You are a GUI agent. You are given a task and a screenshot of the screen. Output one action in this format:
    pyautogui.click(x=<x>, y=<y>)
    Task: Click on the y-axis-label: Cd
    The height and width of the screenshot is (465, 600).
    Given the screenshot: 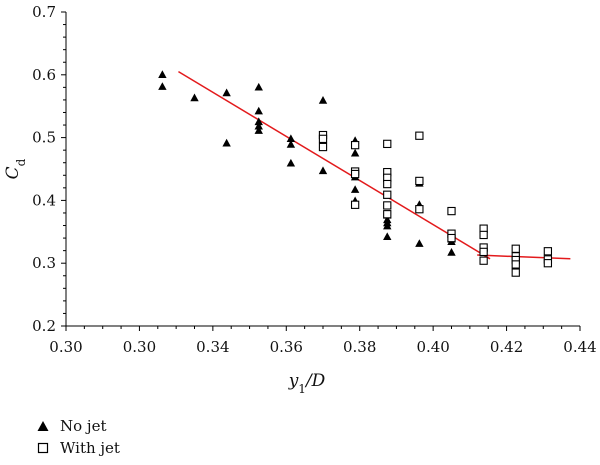 What is the action you would take?
    pyautogui.click(x=15, y=168)
    